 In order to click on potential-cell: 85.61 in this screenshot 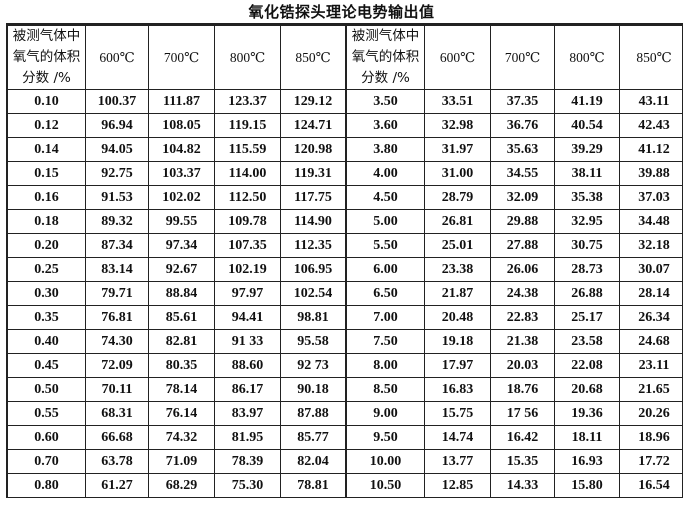, I will do `click(181, 317)`.